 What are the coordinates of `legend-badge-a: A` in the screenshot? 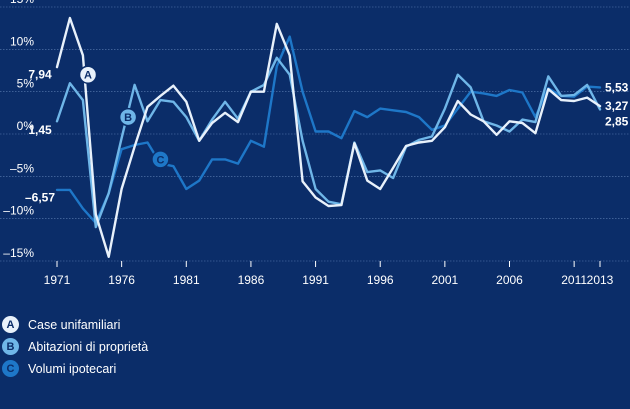 It's located at (10, 324).